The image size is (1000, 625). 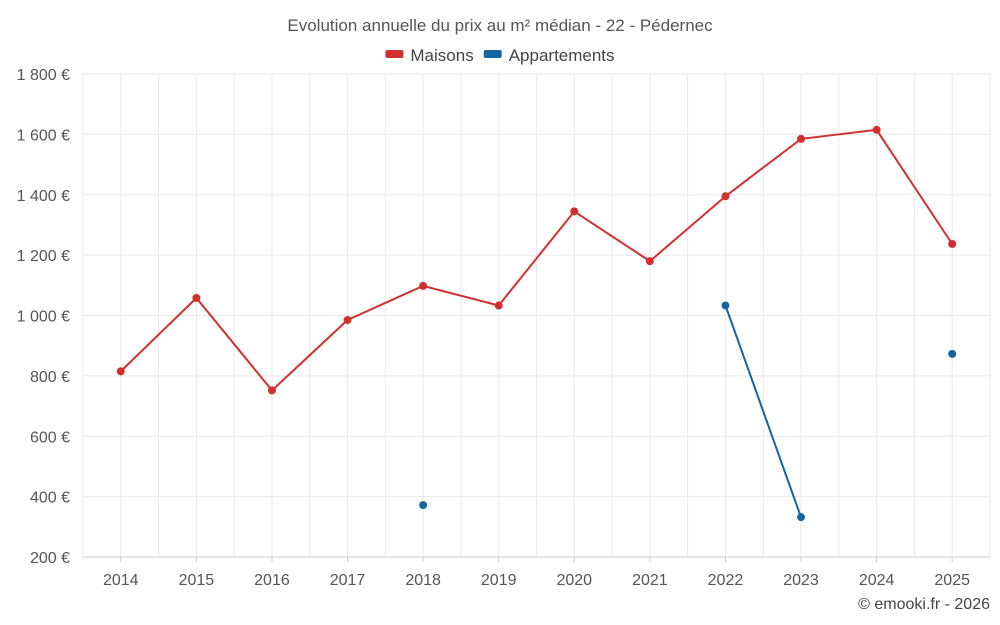 What do you see at coordinates (50, 377) in the screenshot?
I see `y-tick-label: 800 €` at bounding box center [50, 377].